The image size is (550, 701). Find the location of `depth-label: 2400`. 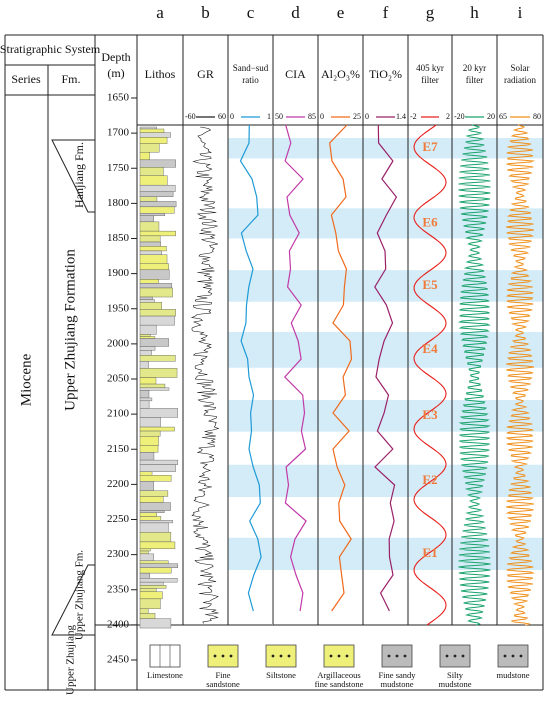

depth-label: 2400 is located at coordinates (118, 624).